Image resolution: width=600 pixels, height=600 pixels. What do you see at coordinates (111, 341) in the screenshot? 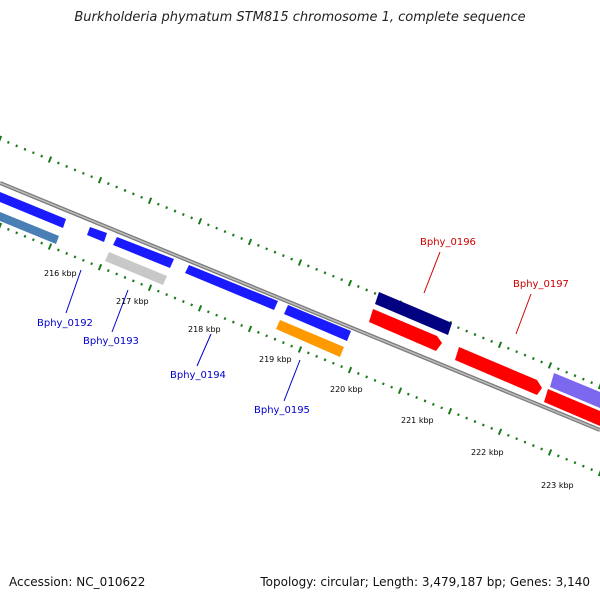
I see `gene-label-0193: Bphy_0193` at bounding box center [111, 341].